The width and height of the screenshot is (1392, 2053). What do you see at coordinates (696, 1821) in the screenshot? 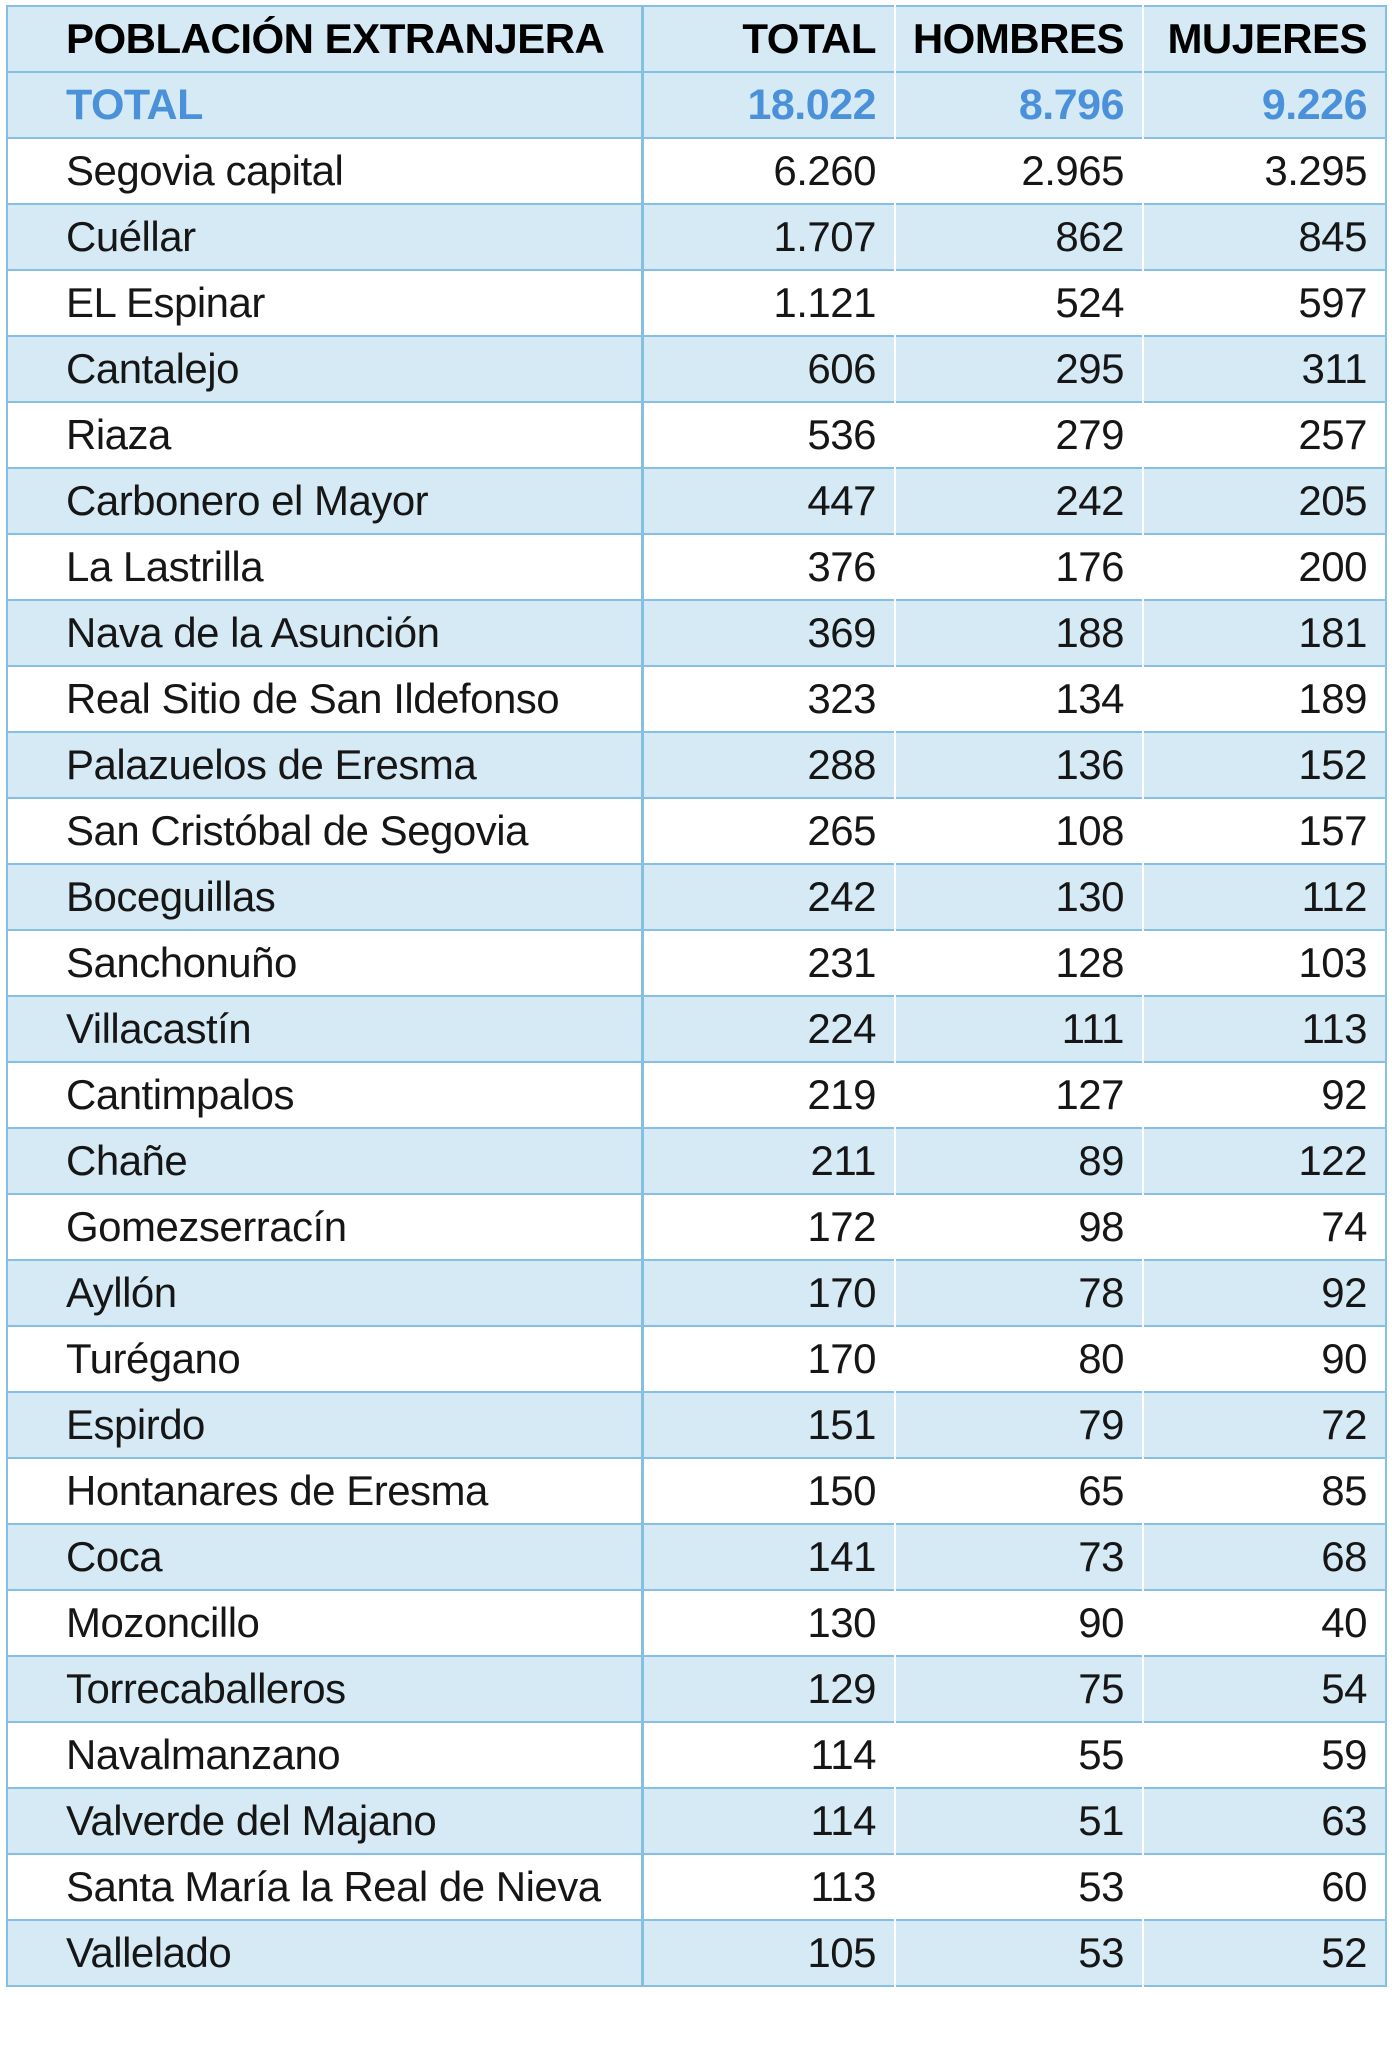
I see `table-row: Valverde del Majano 114 51 63` at bounding box center [696, 1821].